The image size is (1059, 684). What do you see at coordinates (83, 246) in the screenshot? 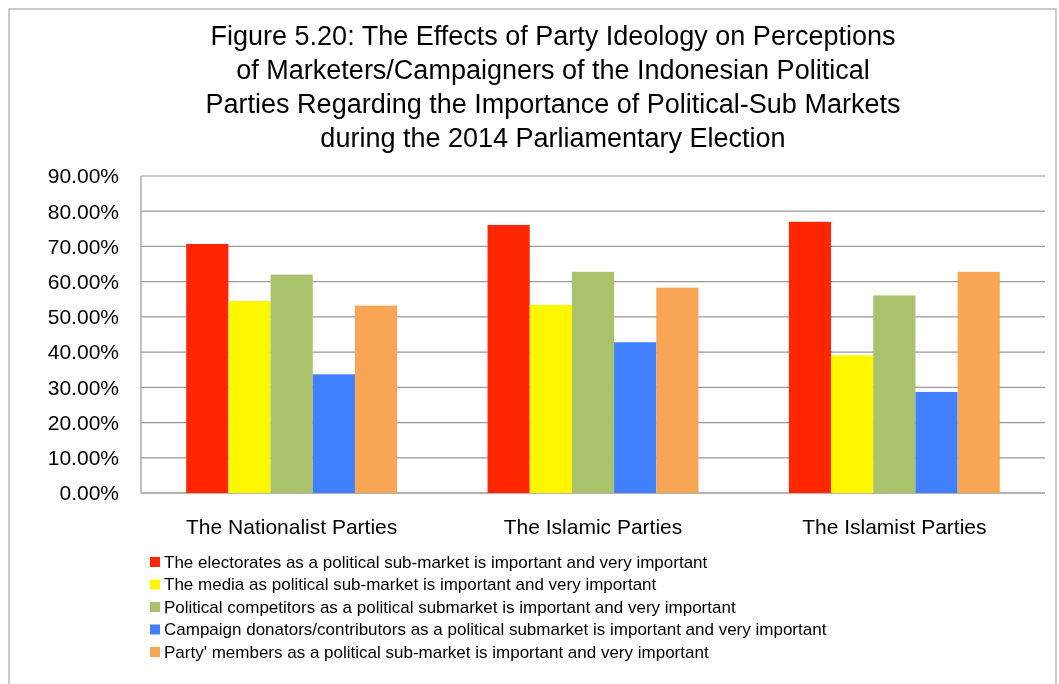
I see `y-tick-label: 70.00%` at bounding box center [83, 246].